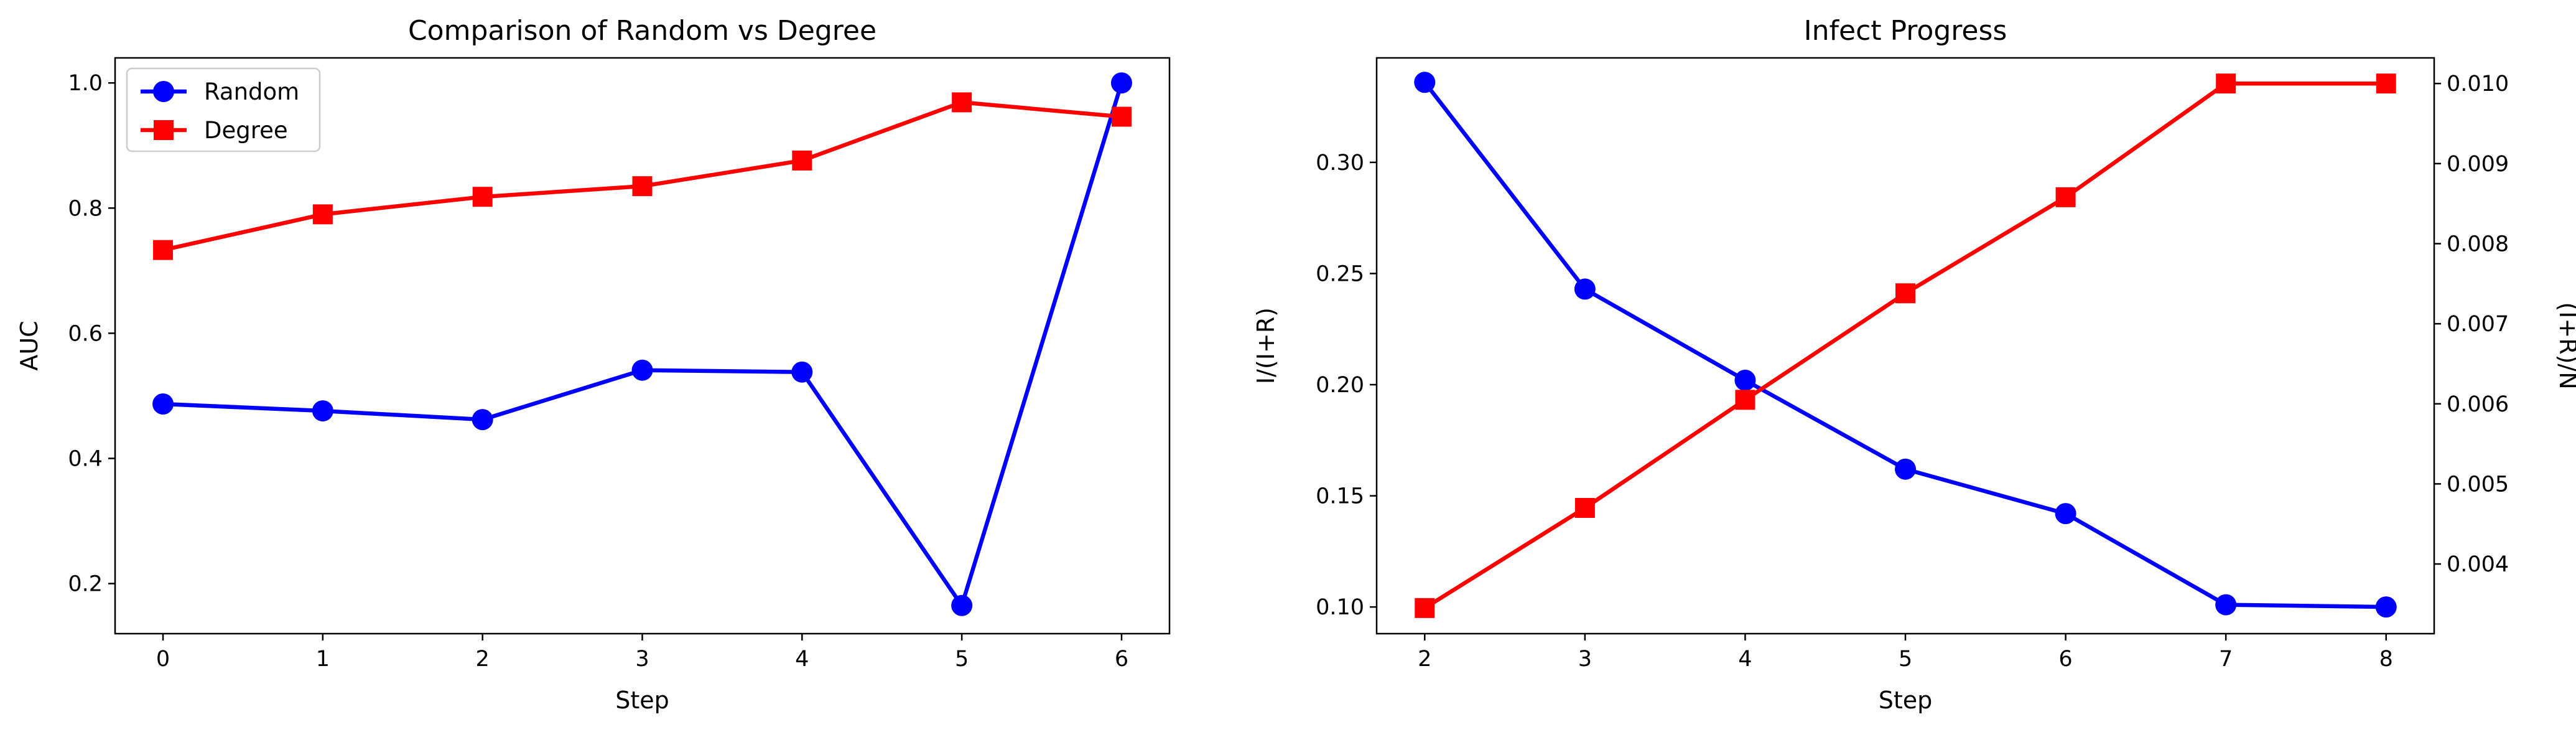 The width and height of the screenshot is (2576, 732). I want to click on y2-tick-label-1: 0.005, so click(2478, 484).